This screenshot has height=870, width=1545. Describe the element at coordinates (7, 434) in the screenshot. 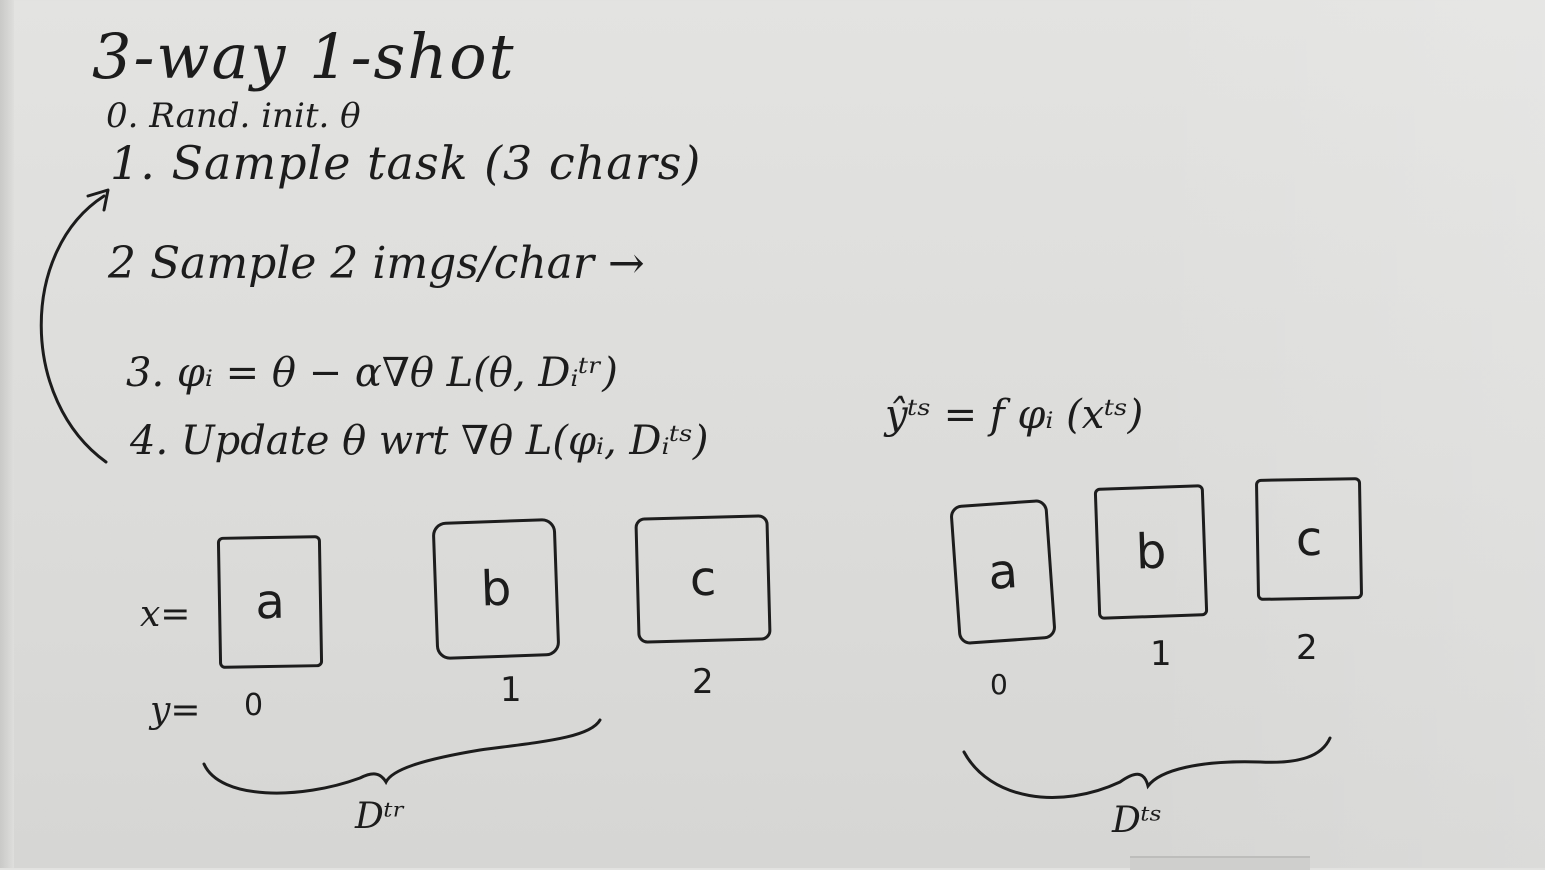

I see `whiteboard-frame-edge` at that location.